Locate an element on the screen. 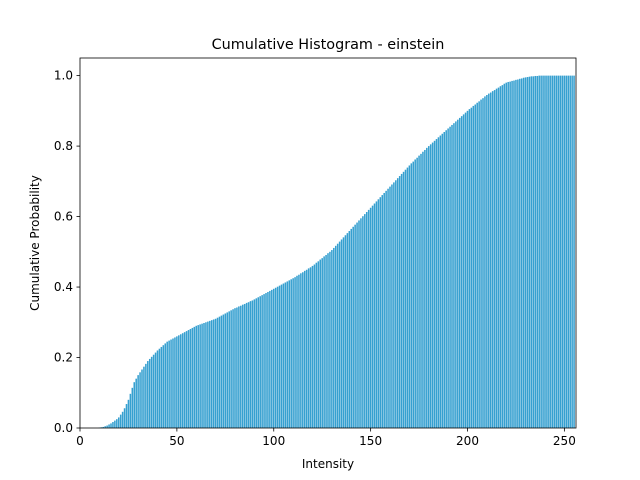 The width and height of the screenshot is (640, 480). y-axis-label: Cumulative Probability is located at coordinates (35, 243).